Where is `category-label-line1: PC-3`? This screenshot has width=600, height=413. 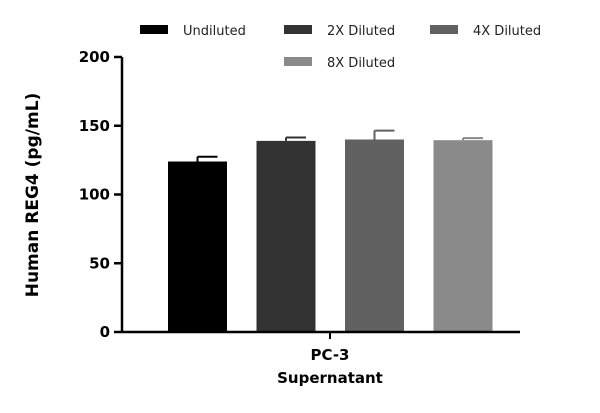
category-label-line1: PC-3 is located at coordinates (329, 355).